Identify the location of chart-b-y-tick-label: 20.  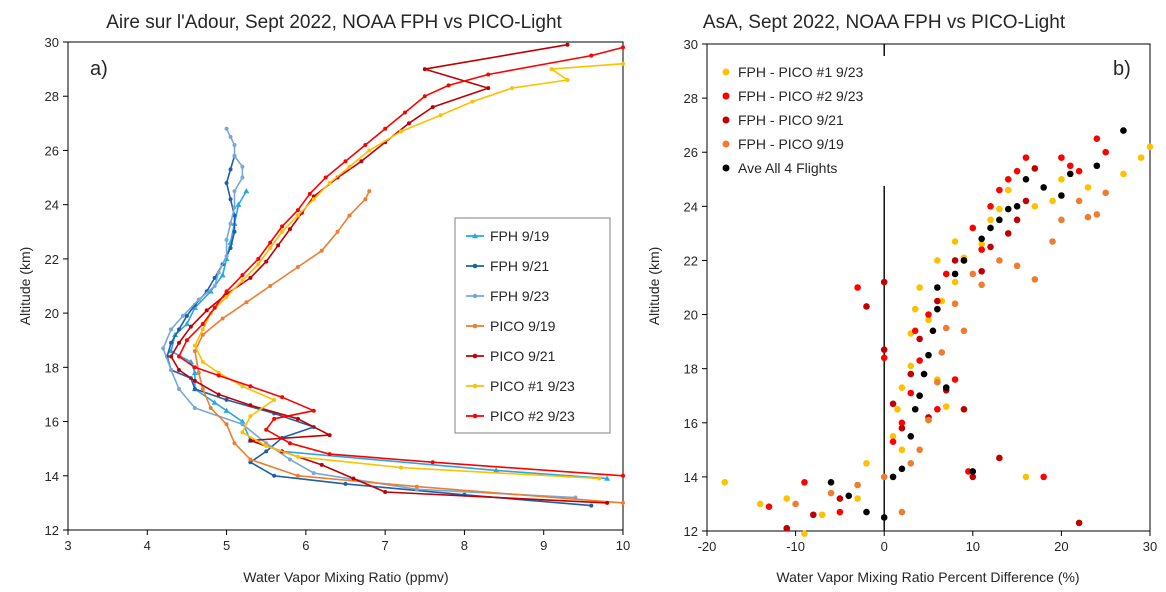
(691, 315).